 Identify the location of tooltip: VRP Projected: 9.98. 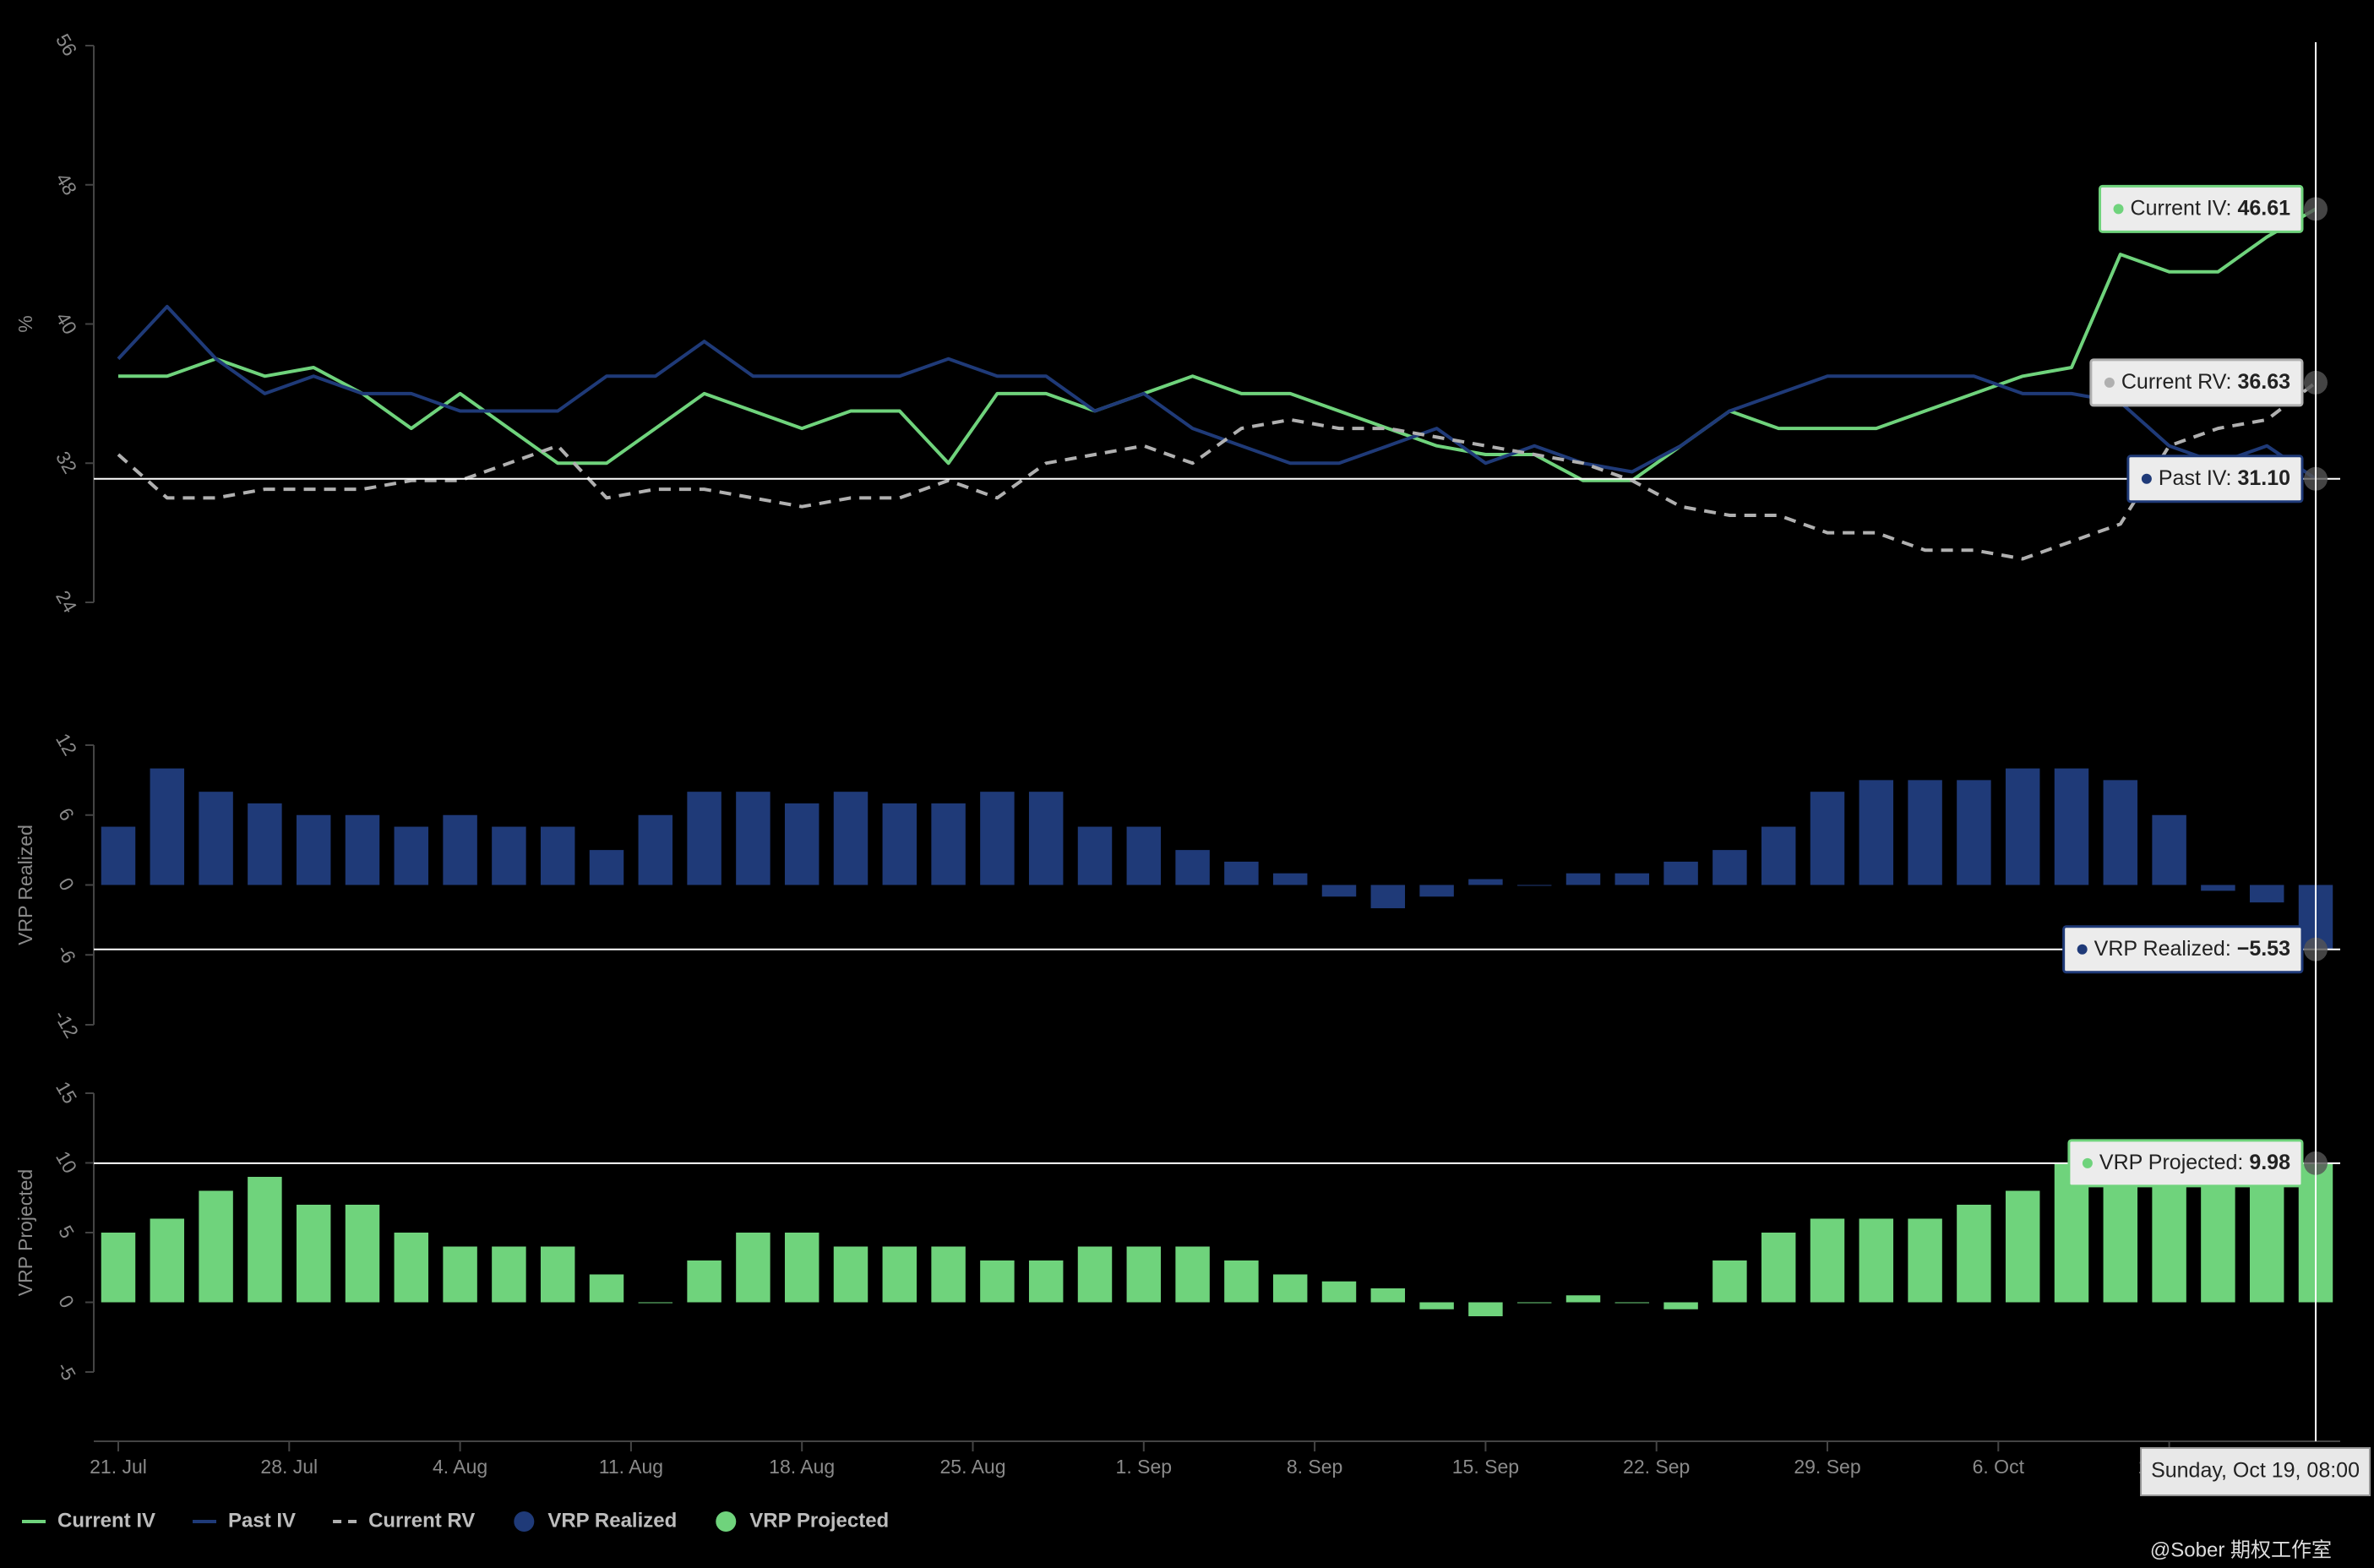
(2185, 1163).